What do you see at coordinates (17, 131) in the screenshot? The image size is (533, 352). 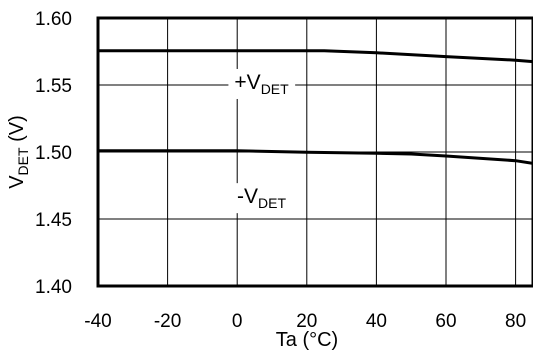 I see `y-axis-label-suffix: (V)` at bounding box center [17, 131].